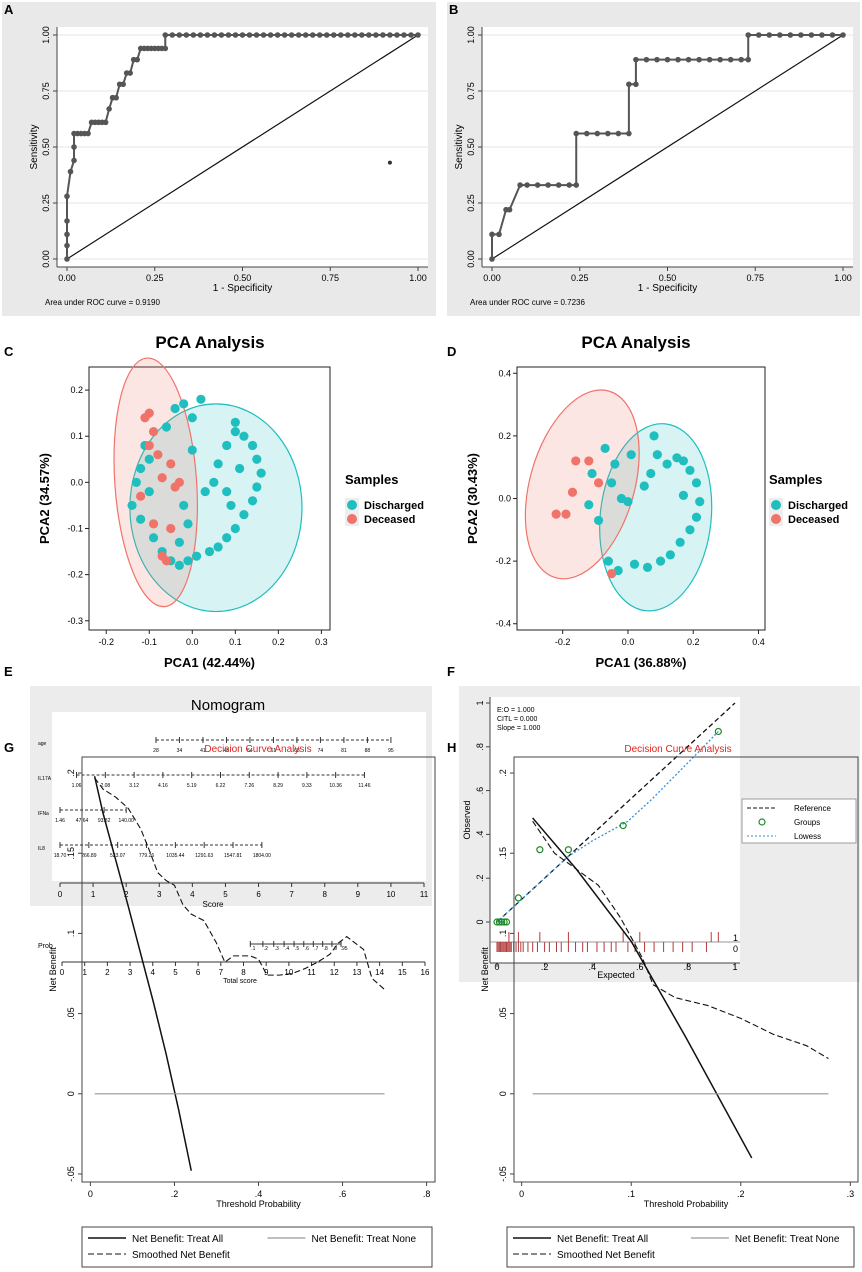 The width and height of the screenshot is (862, 1272). What do you see at coordinates (787, 1239) in the screenshot?
I see `legend-label-net-benefit-treat-none: Net Benefit: Treat None` at bounding box center [787, 1239].